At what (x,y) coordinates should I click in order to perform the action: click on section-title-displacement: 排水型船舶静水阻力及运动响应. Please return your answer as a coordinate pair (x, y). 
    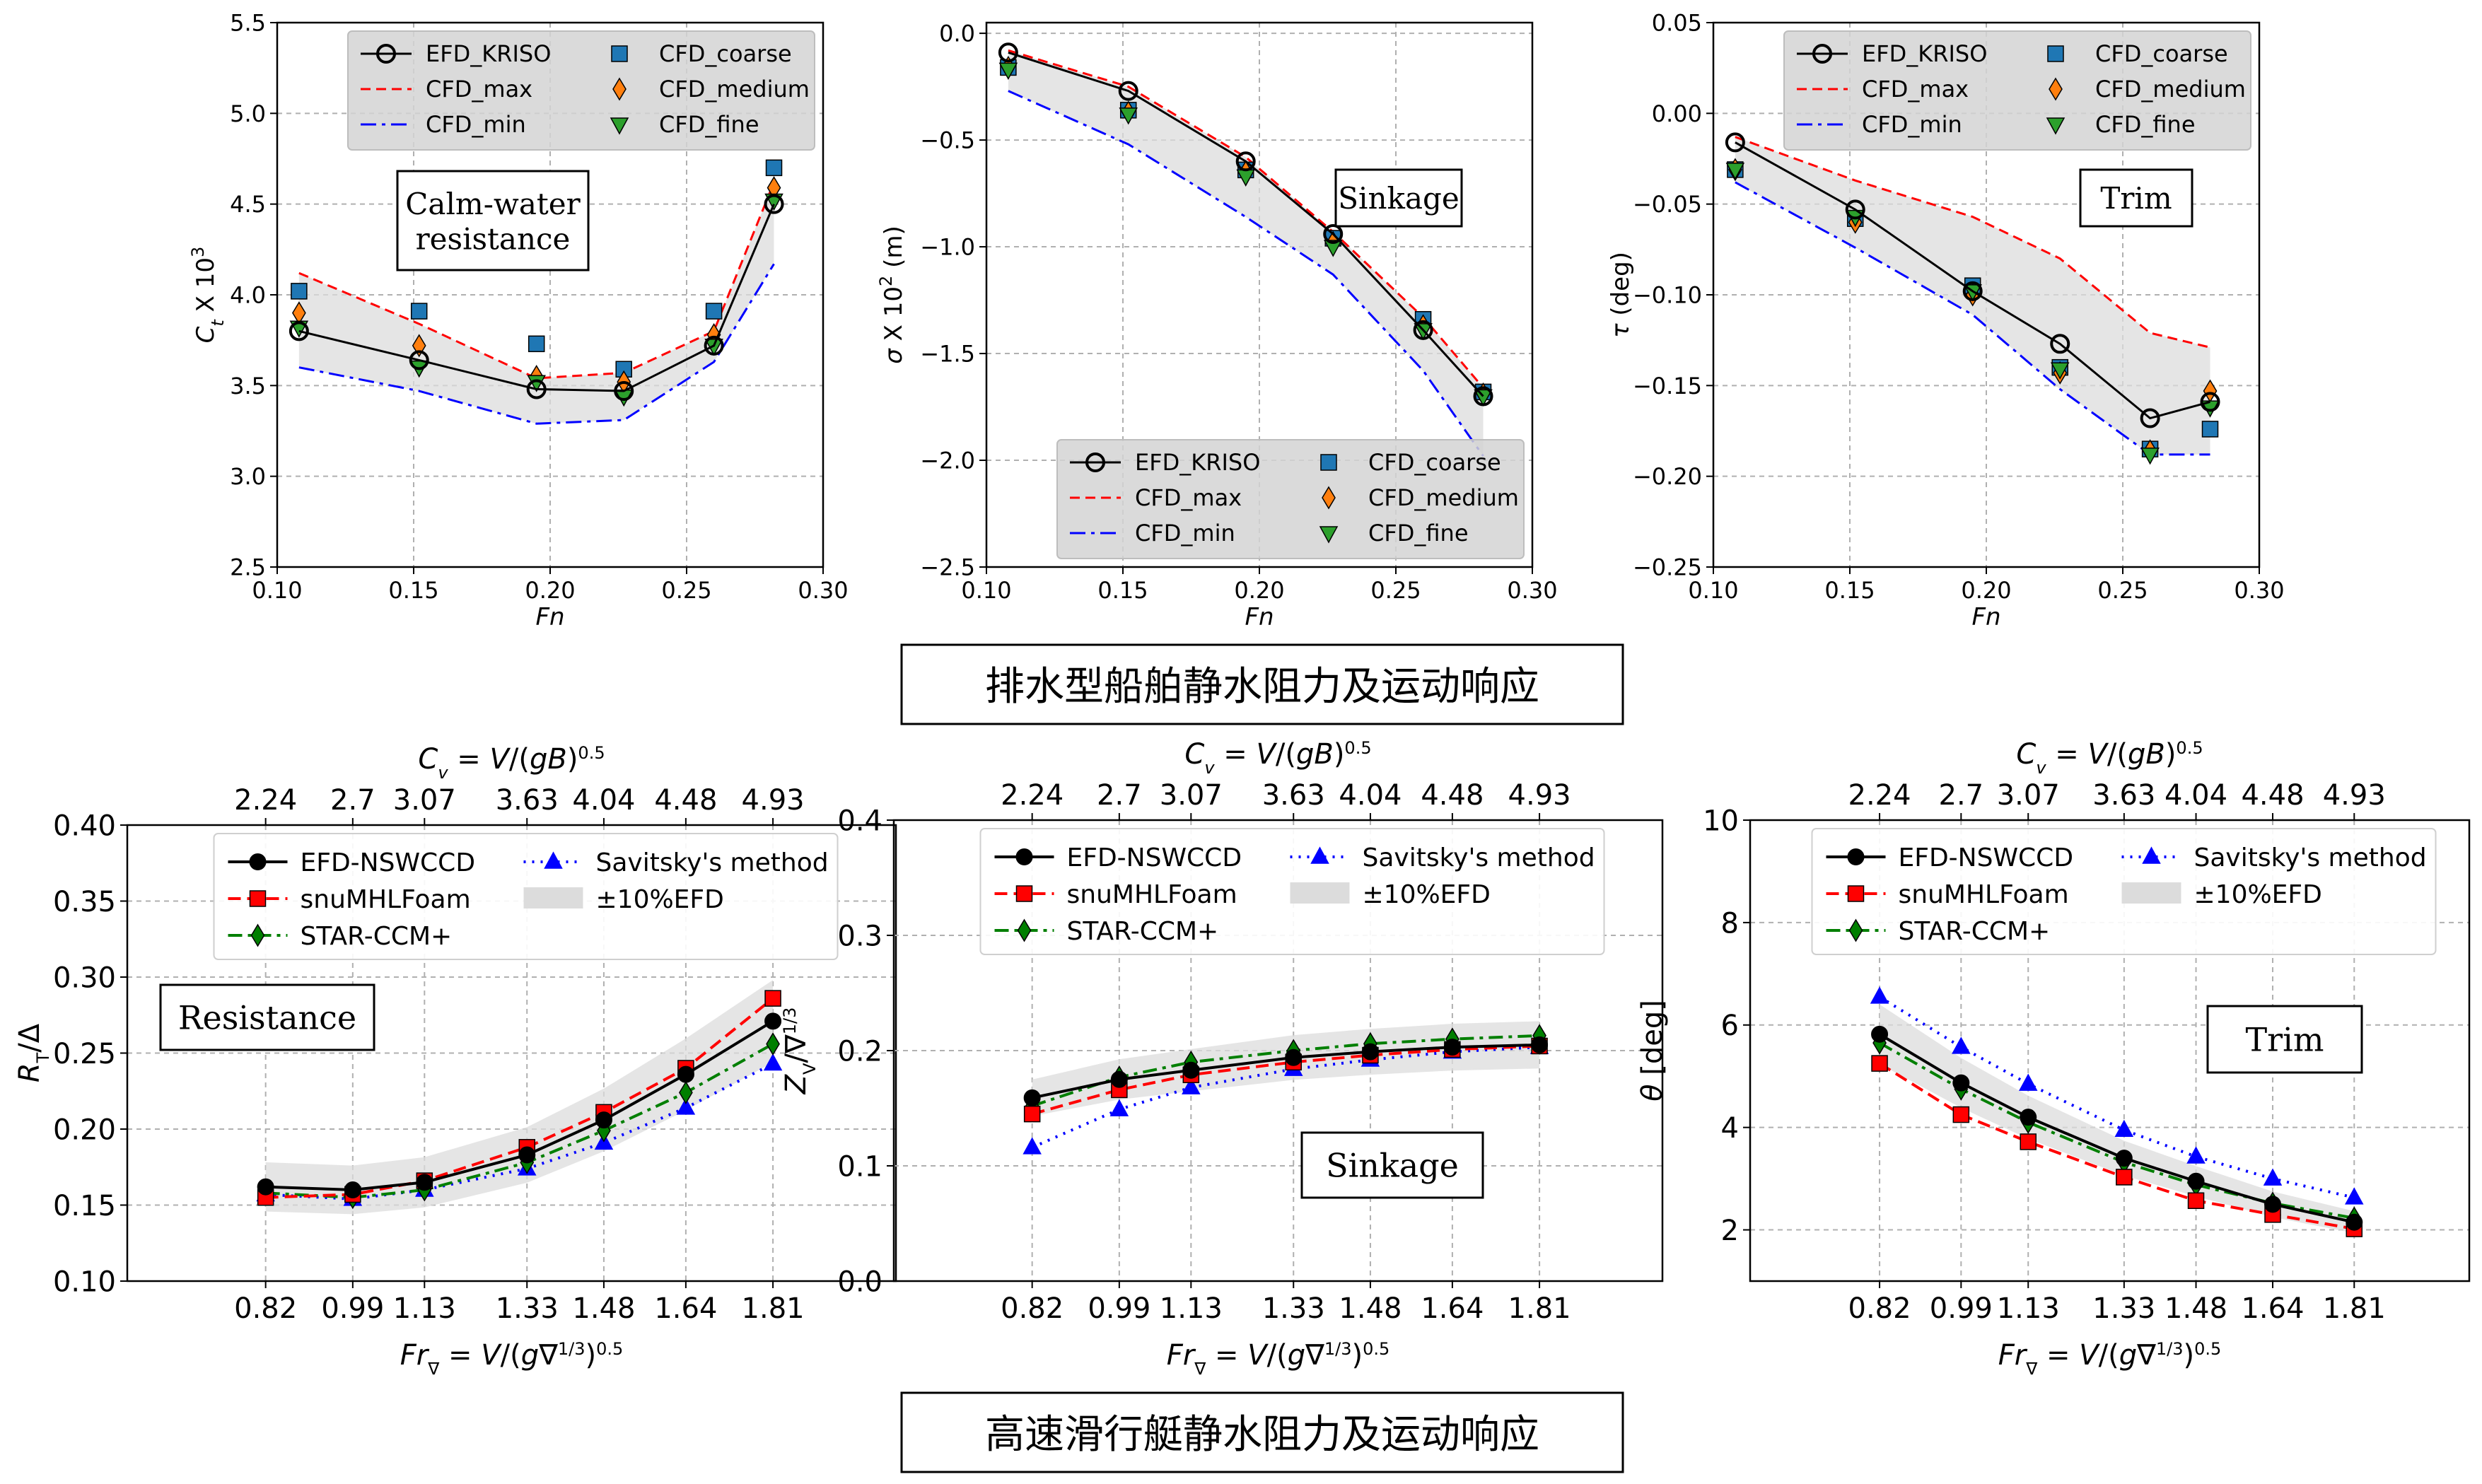
    Looking at the image, I should click on (1262, 684).